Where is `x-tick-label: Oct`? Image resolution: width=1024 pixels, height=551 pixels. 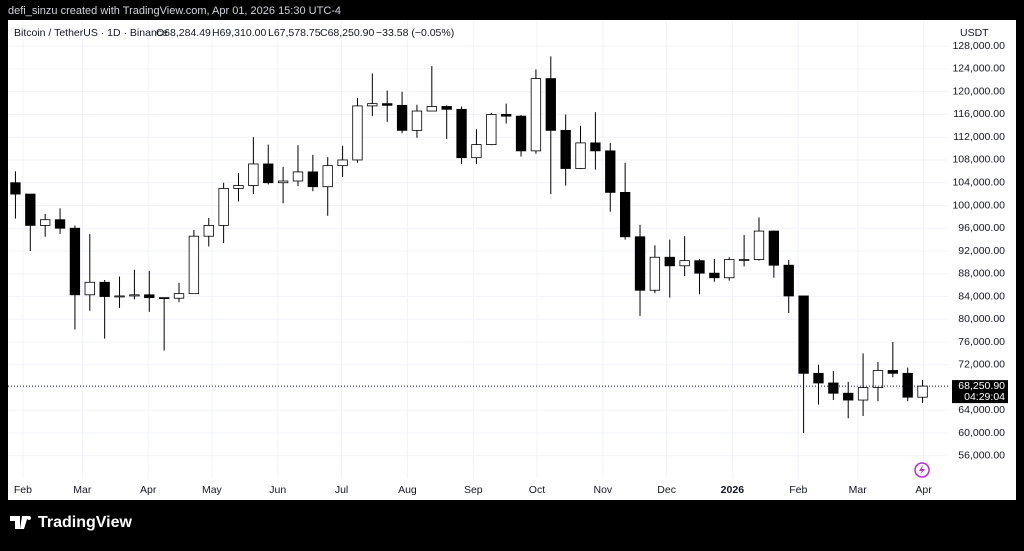
x-tick-label: Oct is located at coordinates (537, 490).